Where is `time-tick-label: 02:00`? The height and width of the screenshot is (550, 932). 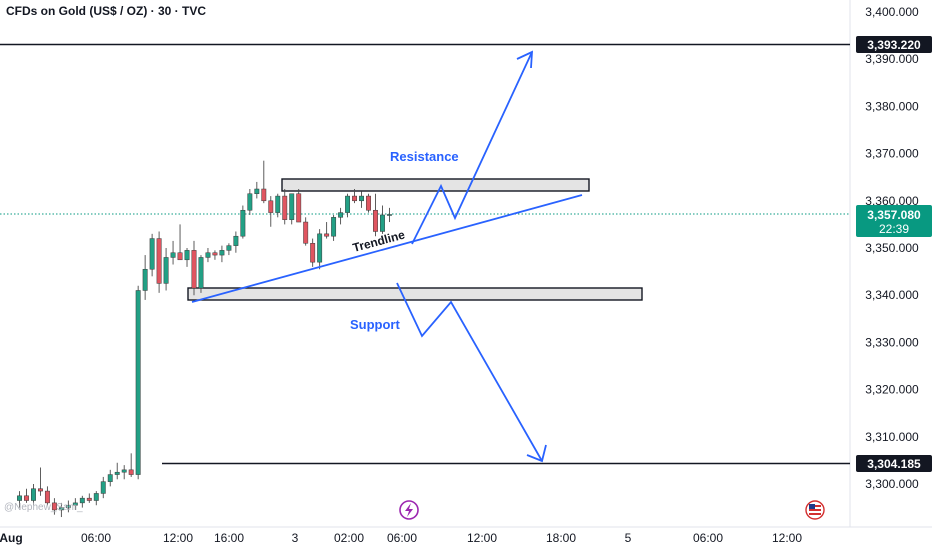
time-tick-label: 02:00 is located at coordinates (349, 538).